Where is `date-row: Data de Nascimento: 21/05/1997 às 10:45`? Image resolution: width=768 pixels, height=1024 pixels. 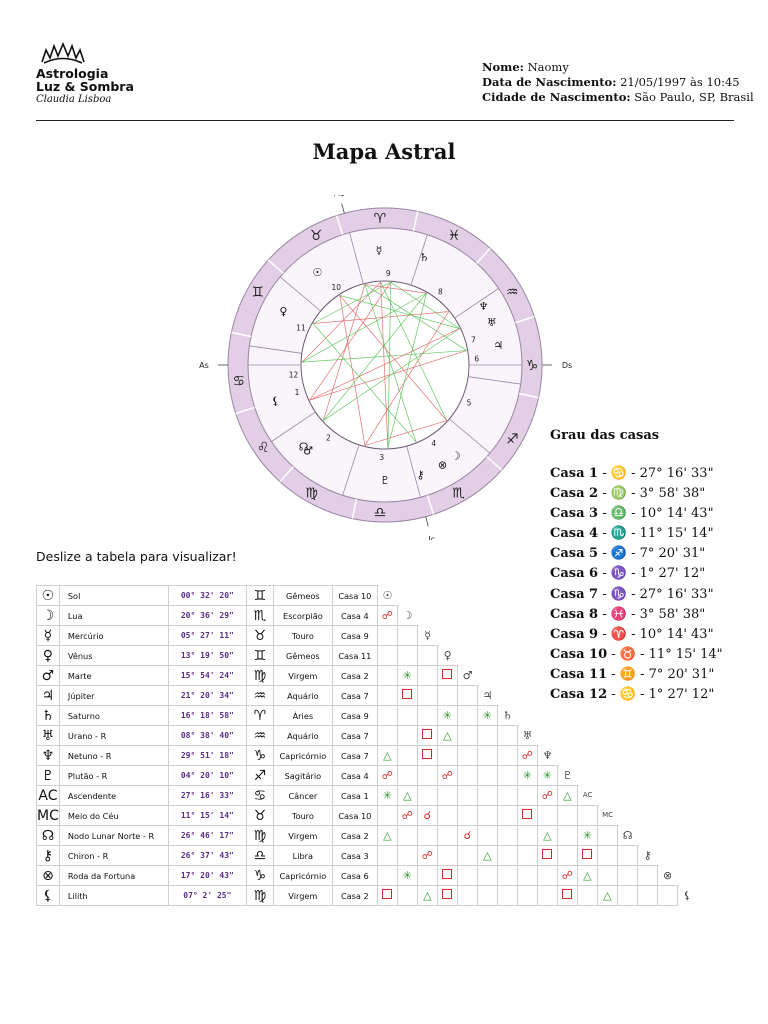
date-row: Data de Nascimento: 21/05/1997 às 10:45 is located at coordinates (618, 82).